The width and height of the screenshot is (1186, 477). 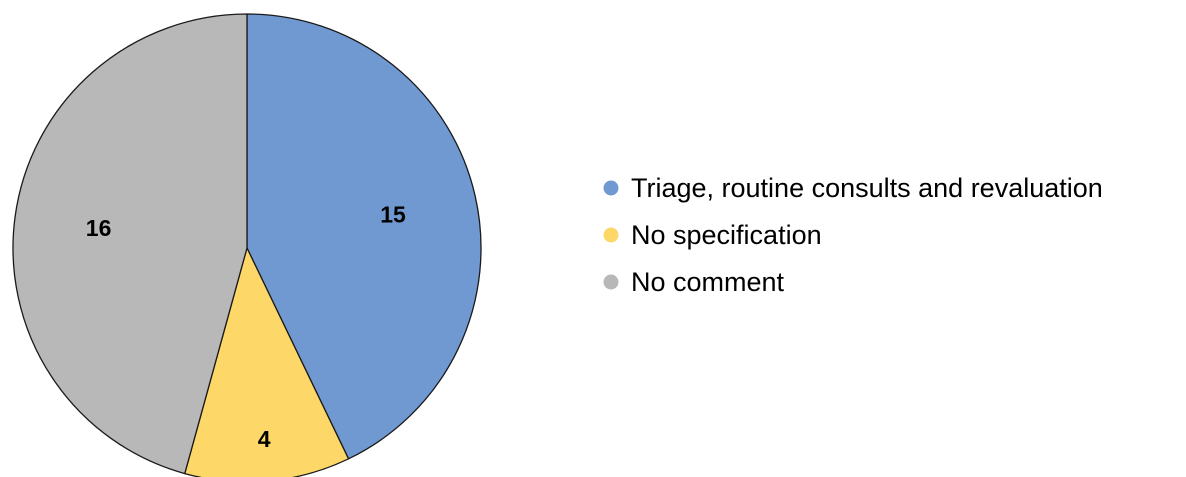 I want to click on pie-slice-labels: 15 4 16, so click(x=246, y=327).